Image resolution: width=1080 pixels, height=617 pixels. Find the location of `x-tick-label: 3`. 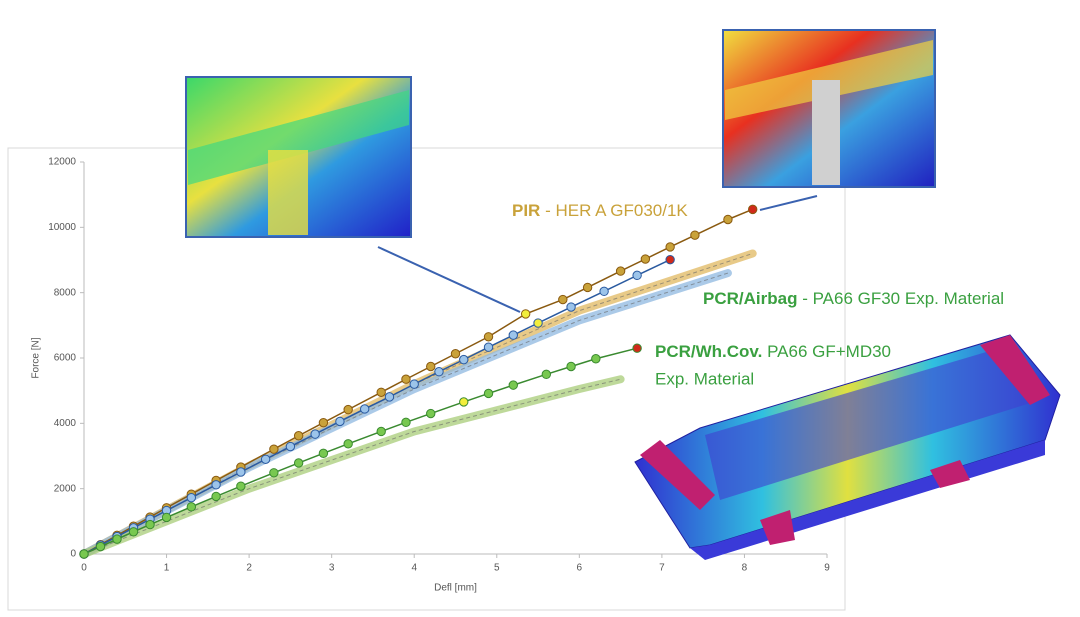

x-tick-label: 3 is located at coordinates (332, 568).